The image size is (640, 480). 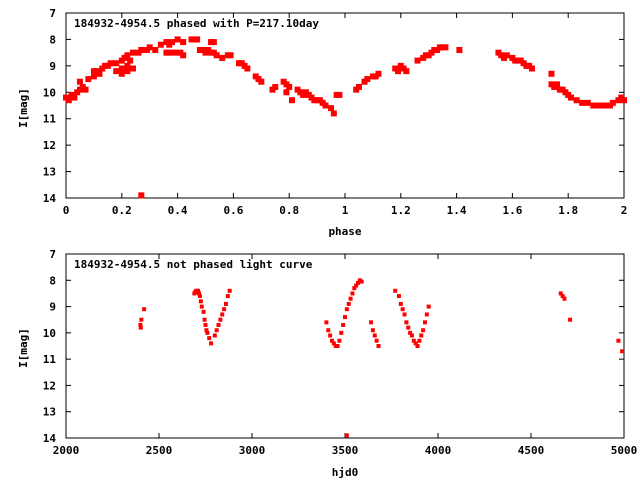 I want to click on phased-y-tick-label: 13, so click(x=49, y=172).